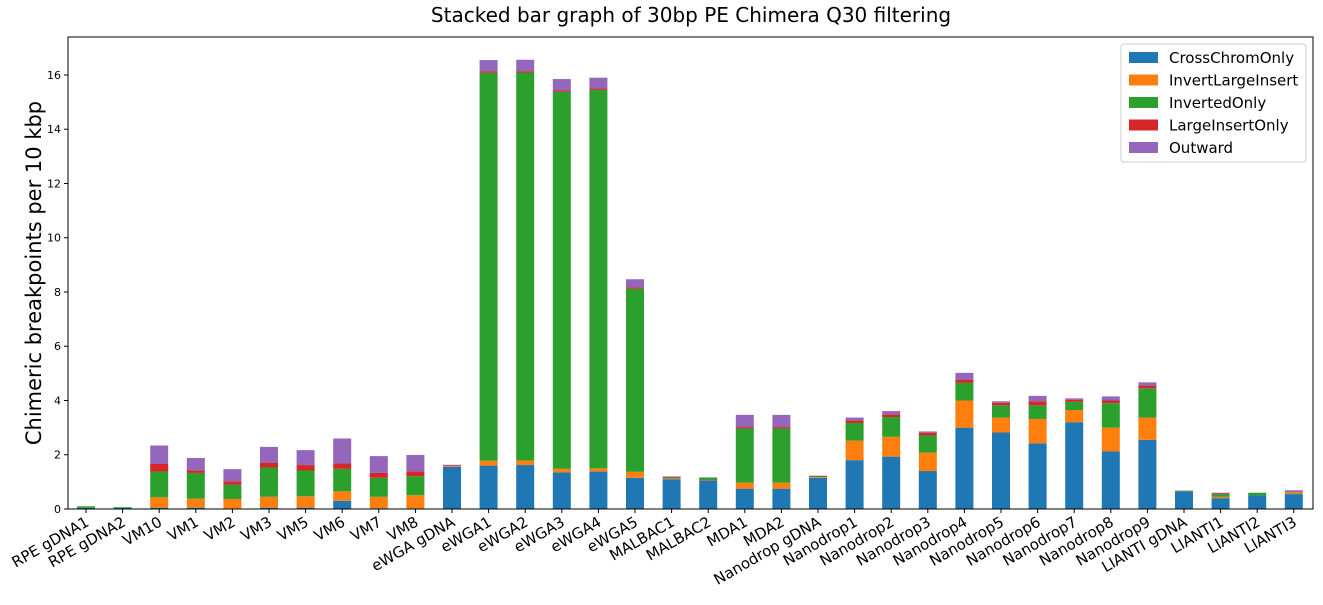  Describe the element at coordinates (34, 273) in the screenshot. I see `y-axis-label: Chimeric breakpoints per 10 kbp` at that location.